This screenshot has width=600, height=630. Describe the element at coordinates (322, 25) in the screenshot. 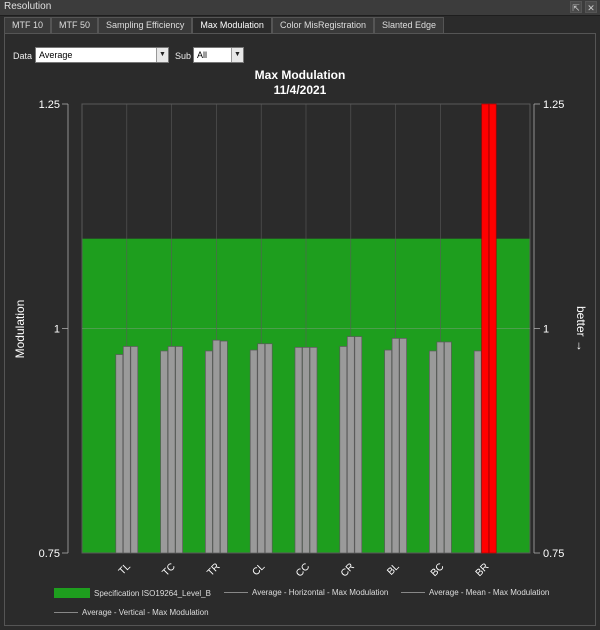

I see `tab-color-misregistration: Color MisRegistration` at that location.